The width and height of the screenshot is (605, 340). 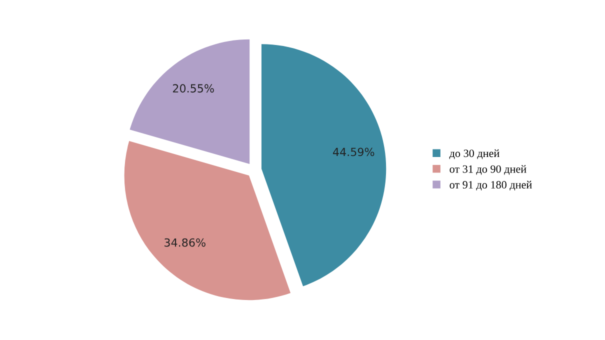 What do you see at coordinates (488, 170) in the screenshot?
I see `legend-label: от 31 до 90 дней` at bounding box center [488, 170].